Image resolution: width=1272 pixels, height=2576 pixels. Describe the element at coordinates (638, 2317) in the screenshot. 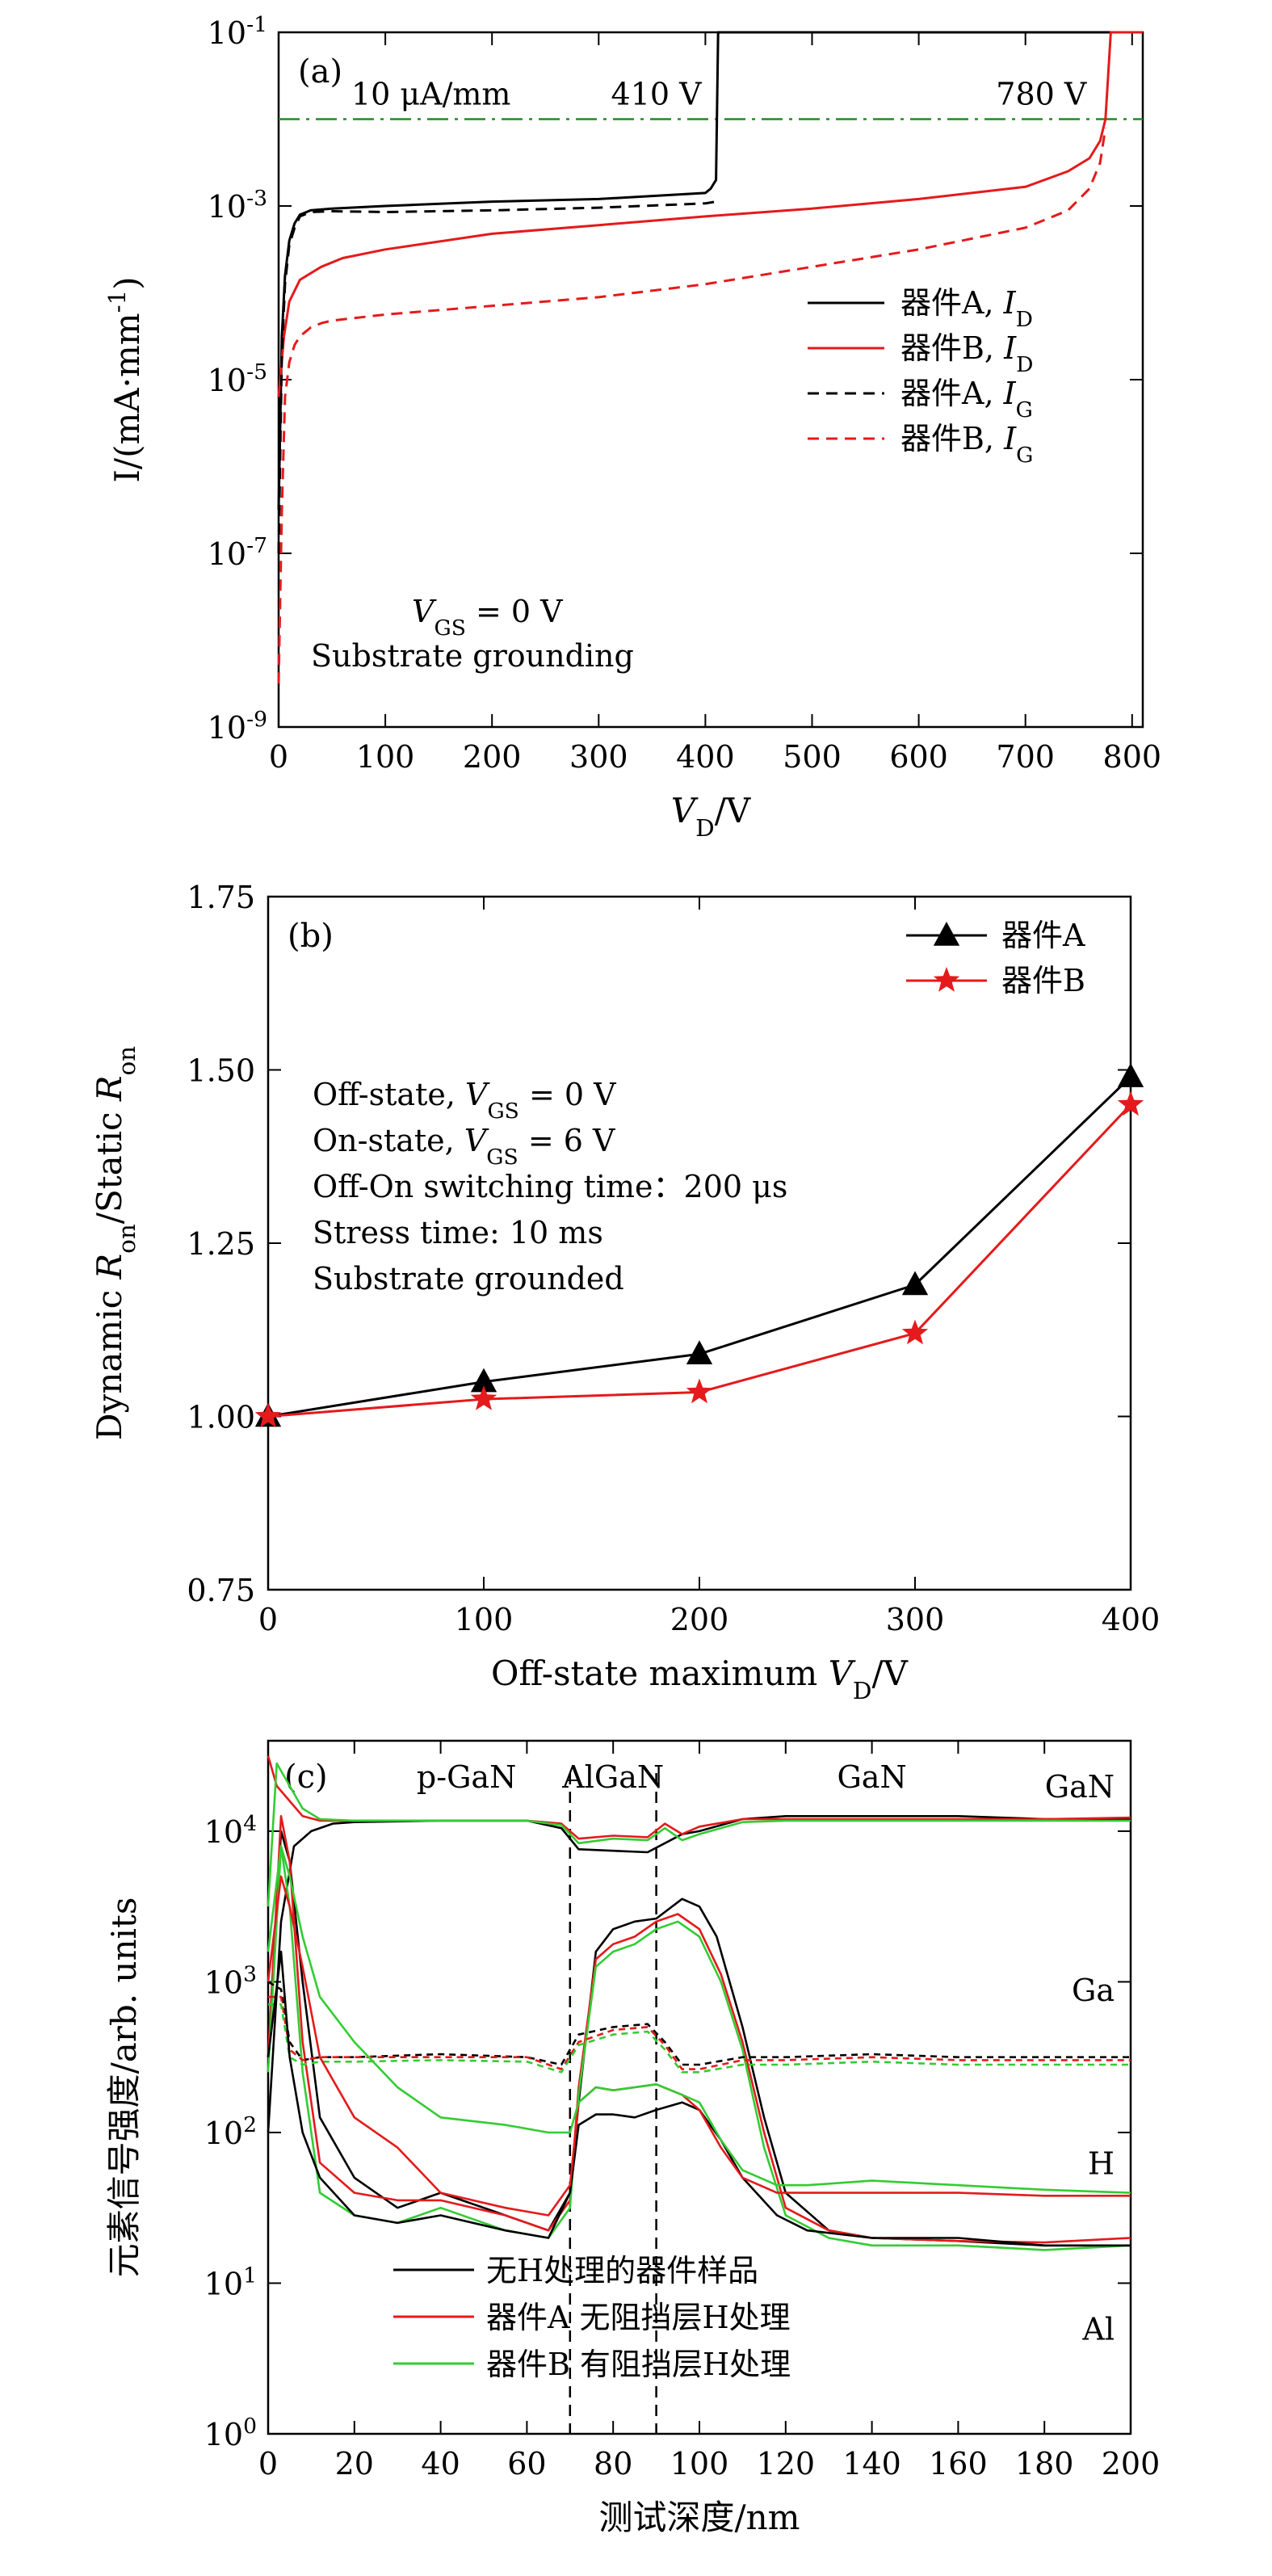

I see `legend-label: 器件A 无阻挡层H处理` at that location.